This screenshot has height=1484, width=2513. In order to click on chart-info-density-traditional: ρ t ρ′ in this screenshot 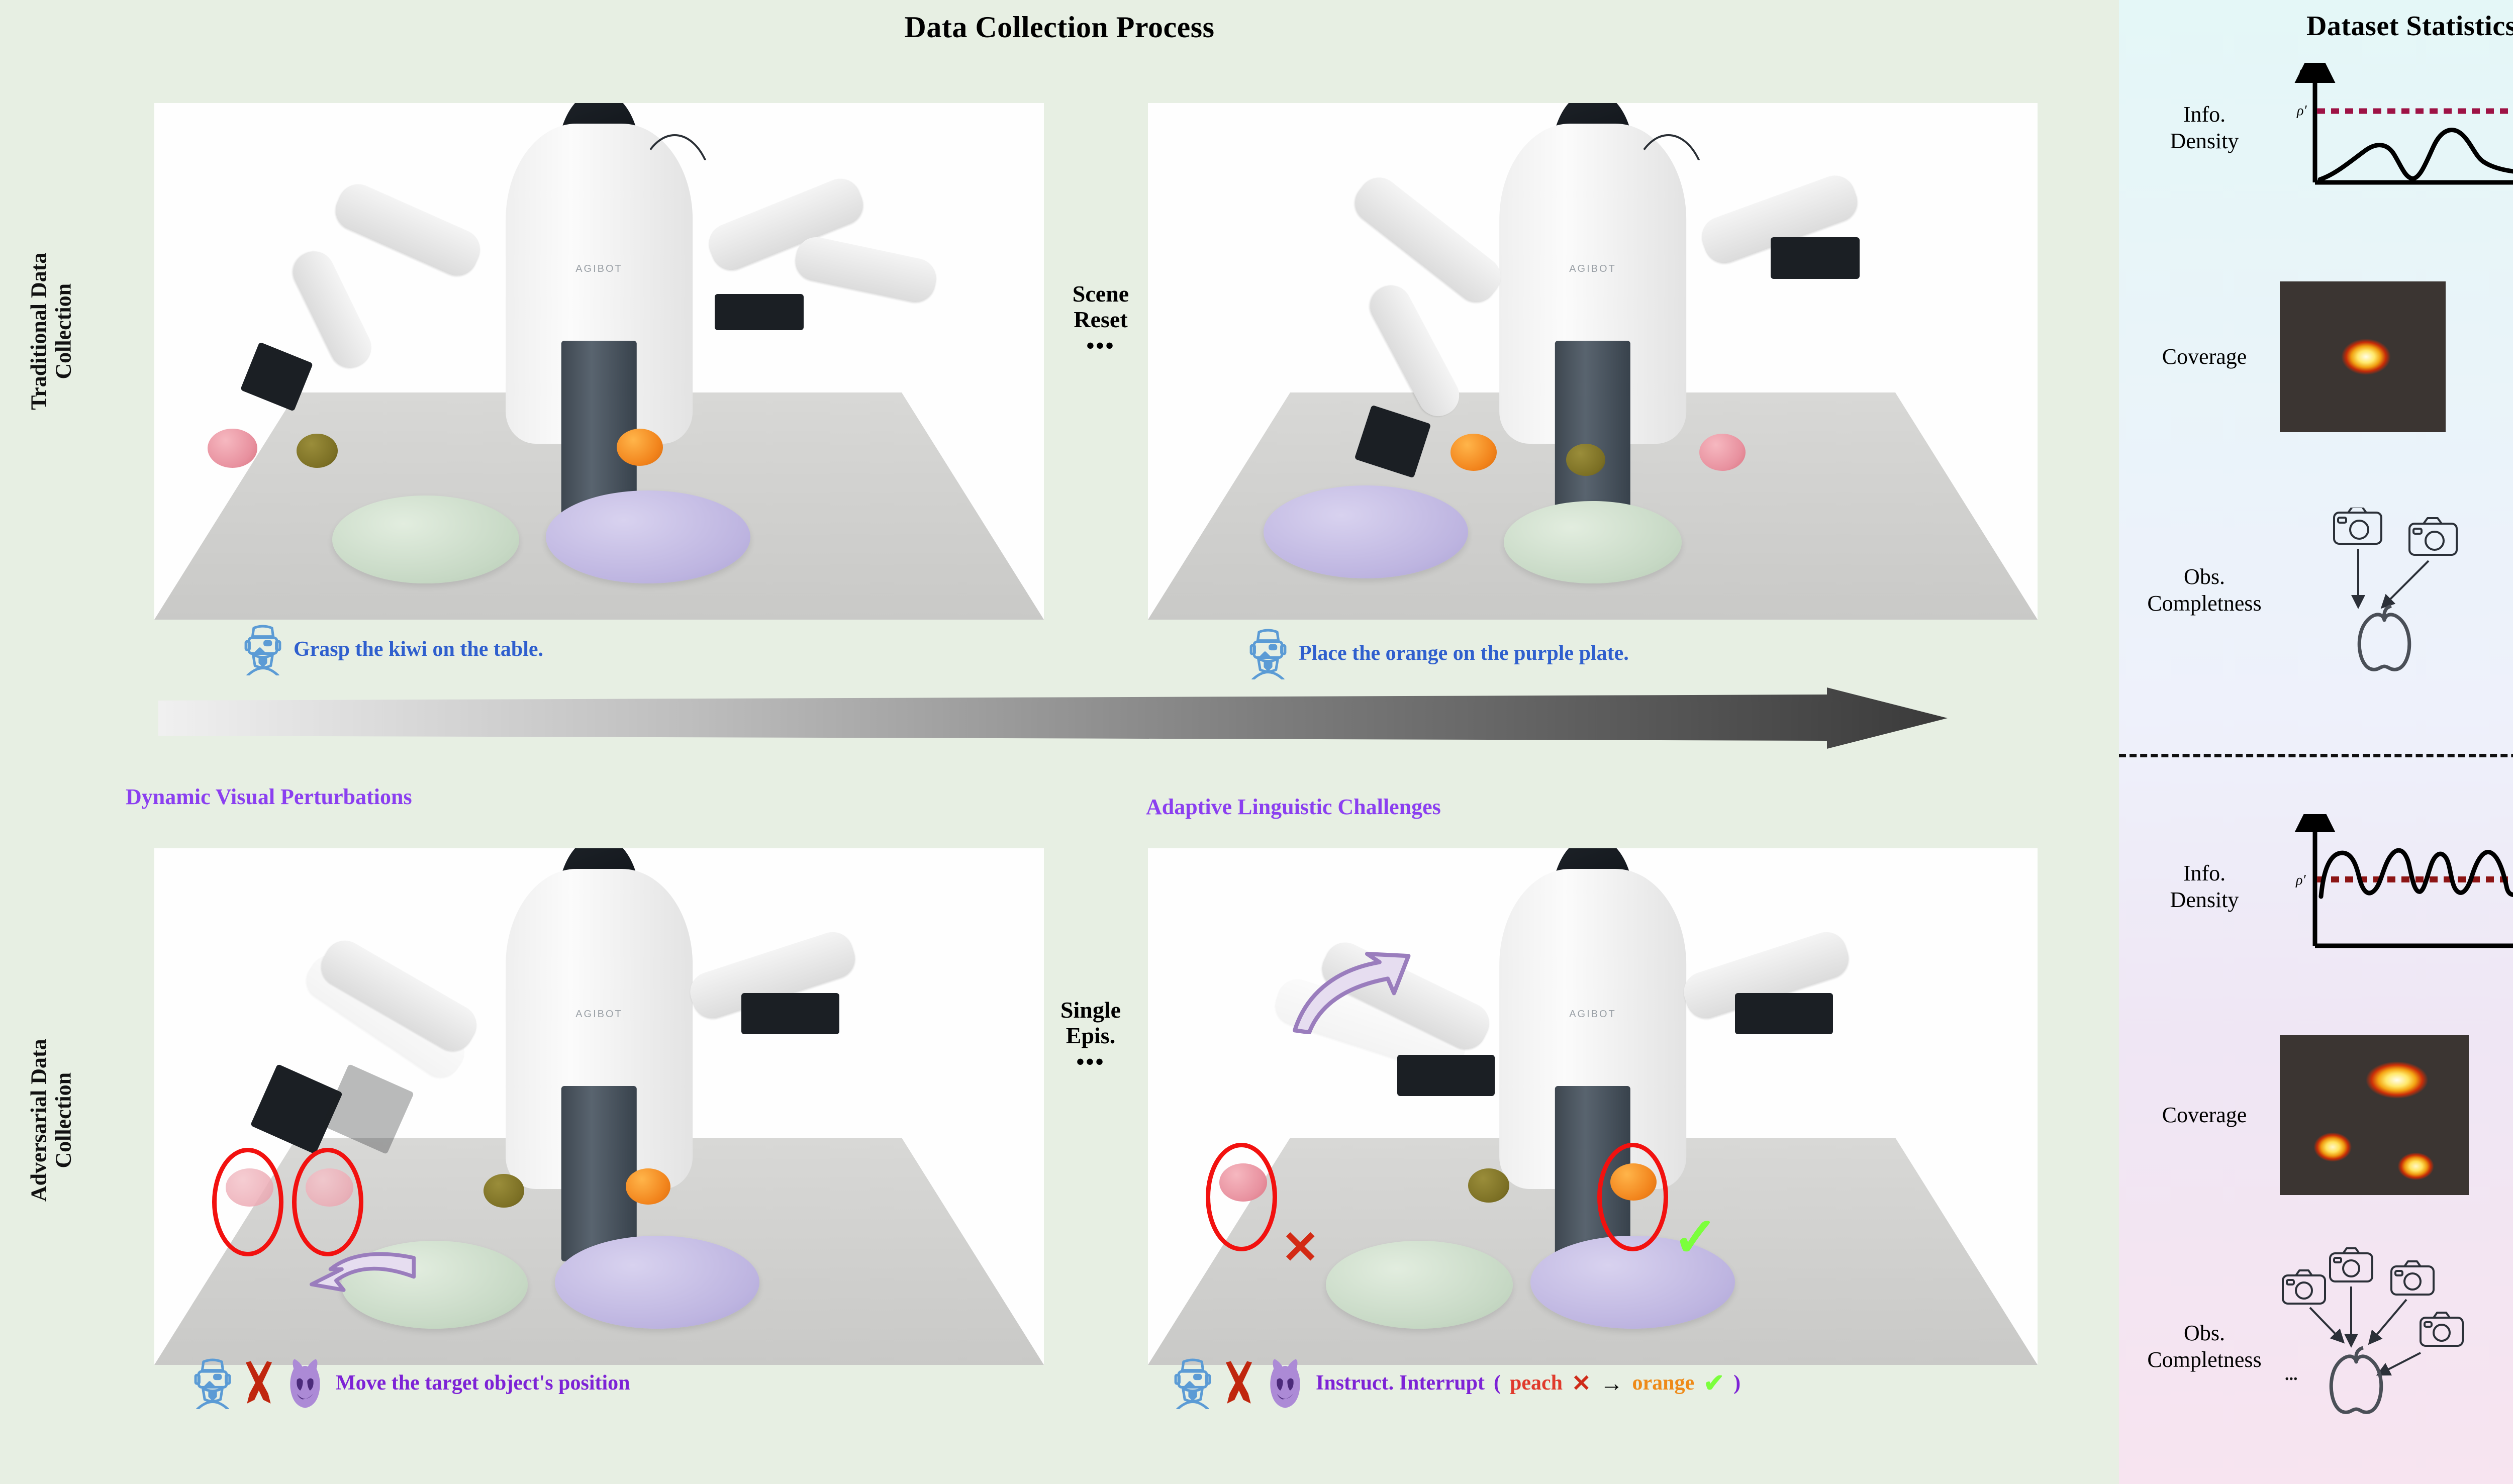, I will do `click(2403, 124)`.